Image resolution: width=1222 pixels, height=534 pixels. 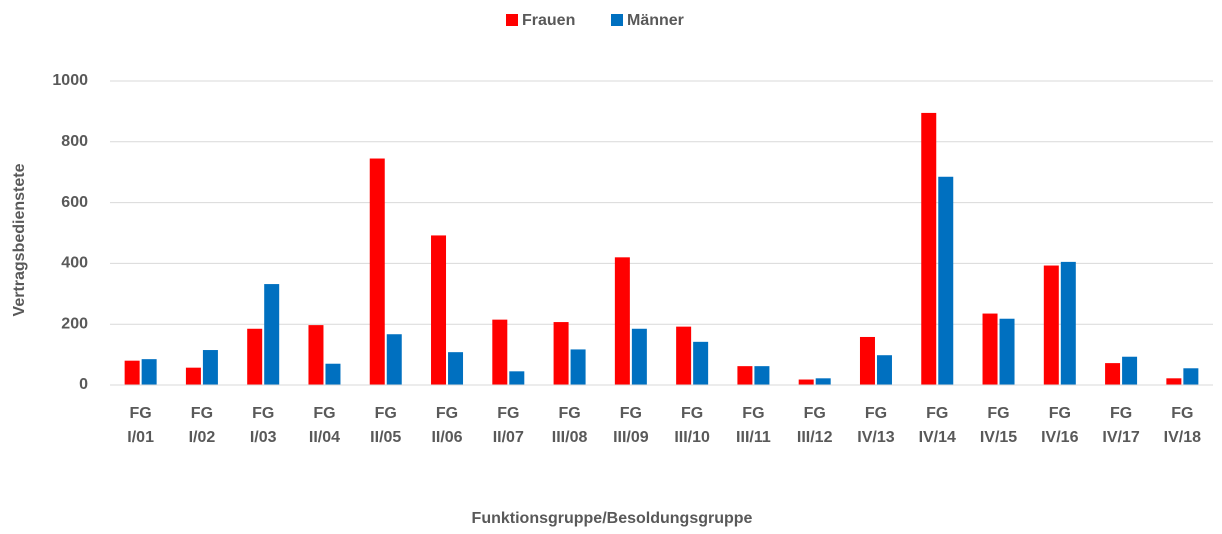 I want to click on x-tick-label: FG IV/14, so click(x=937, y=425).